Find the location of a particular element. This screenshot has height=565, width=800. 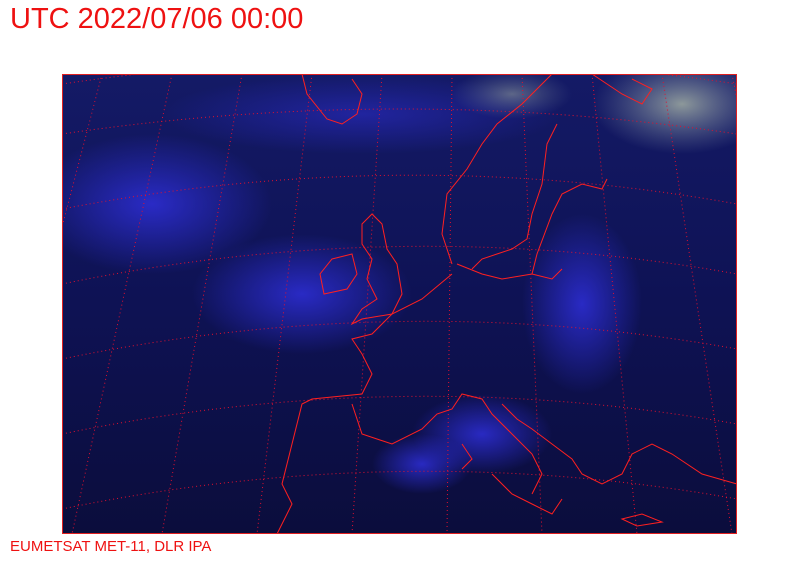

timestamp-title: UTC 2022/07/06 00:00 is located at coordinates (157, 19).